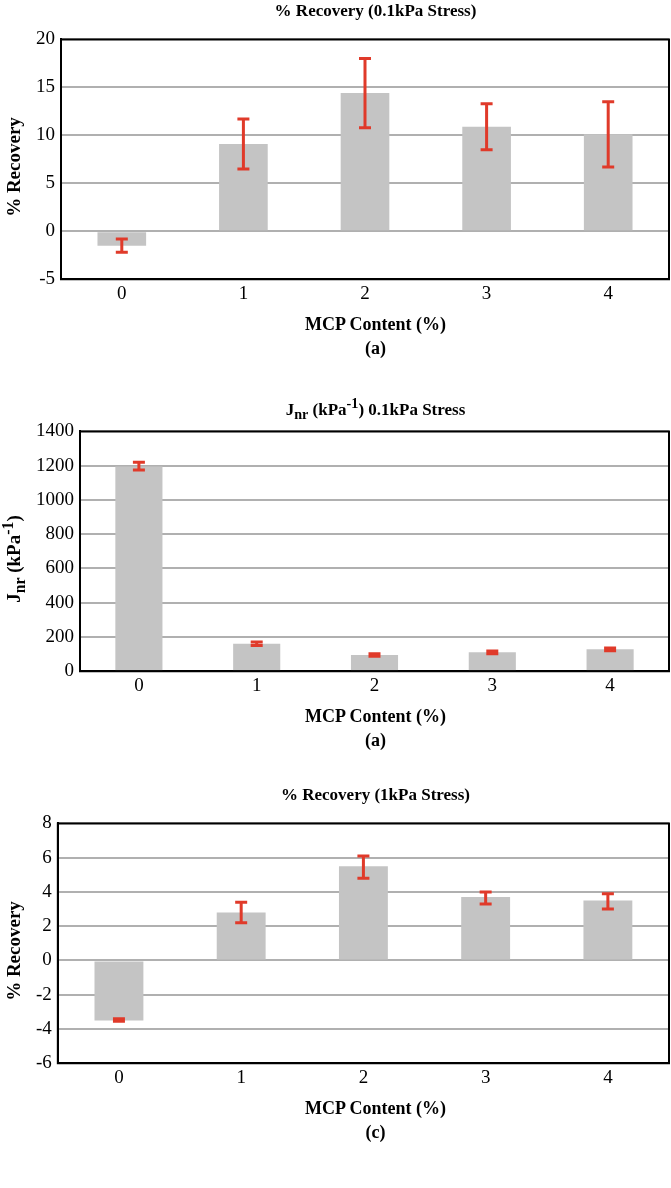  What do you see at coordinates (44, 1027) in the screenshot?
I see `y-tick-label: -4` at bounding box center [44, 1027].